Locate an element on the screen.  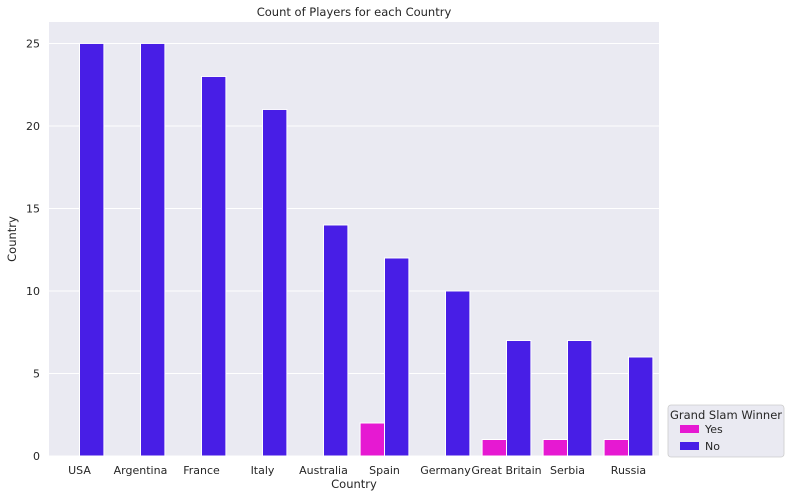
y-axis-ticks: 0 5 10 15 20 25 is located at coordinates (33, 250).